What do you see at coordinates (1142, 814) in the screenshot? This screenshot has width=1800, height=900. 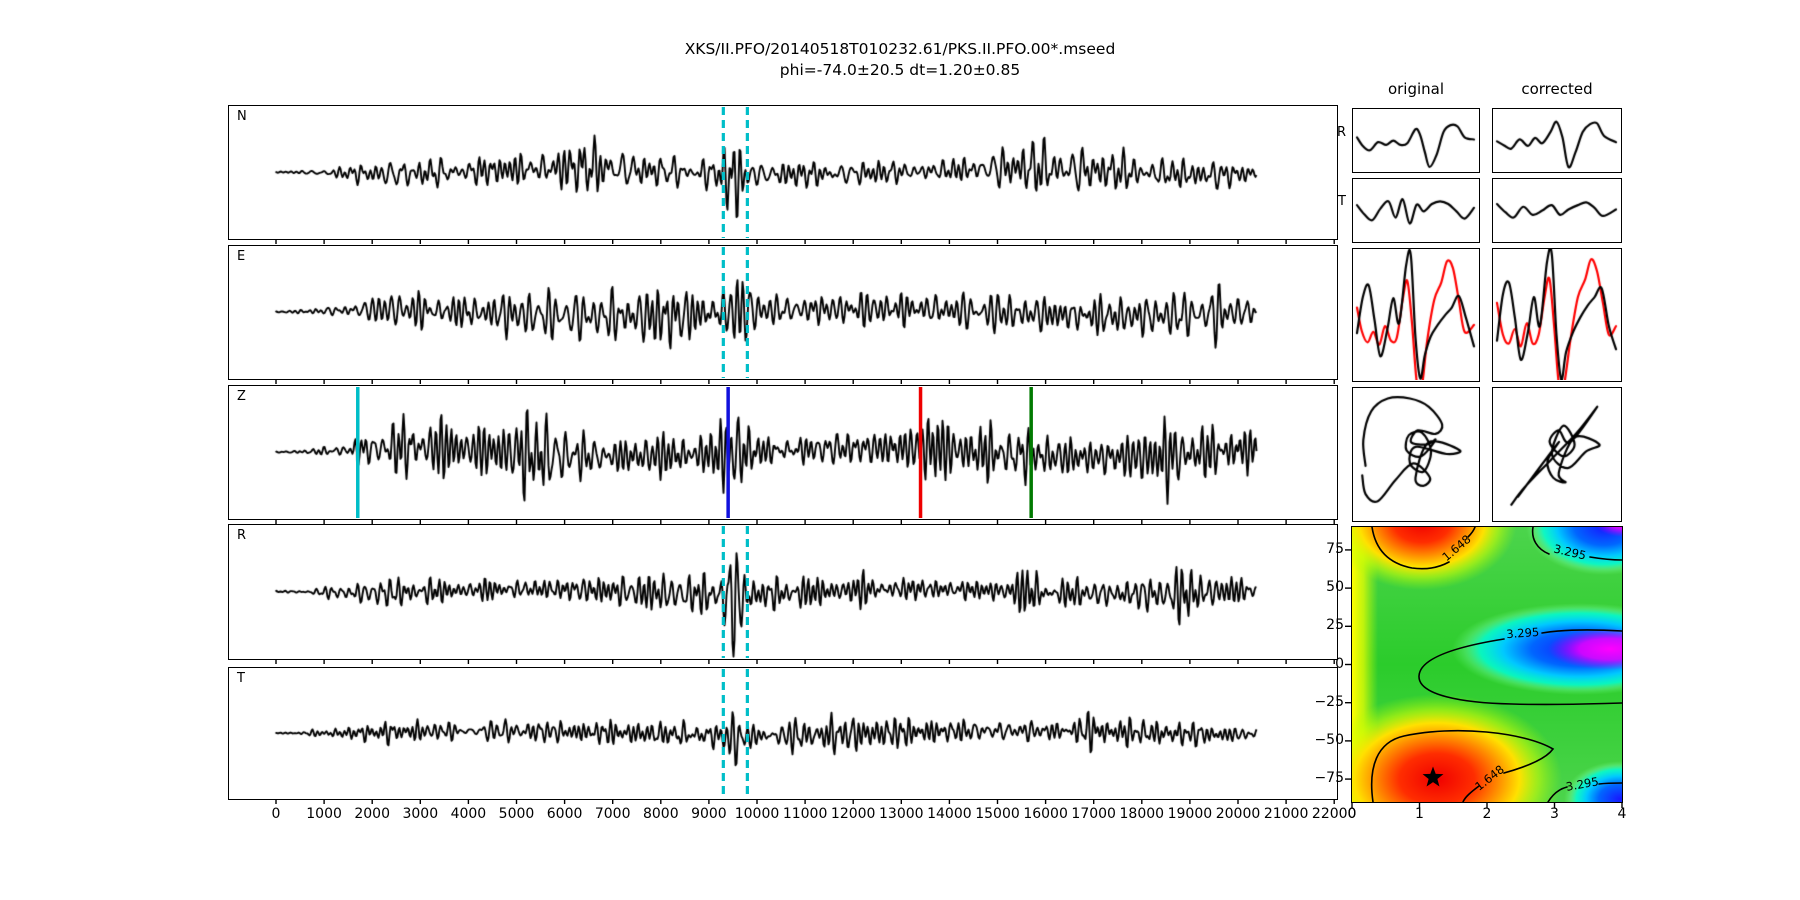 I see `x-axis-tick-label: 18000` at bounding box center [1142, 814].